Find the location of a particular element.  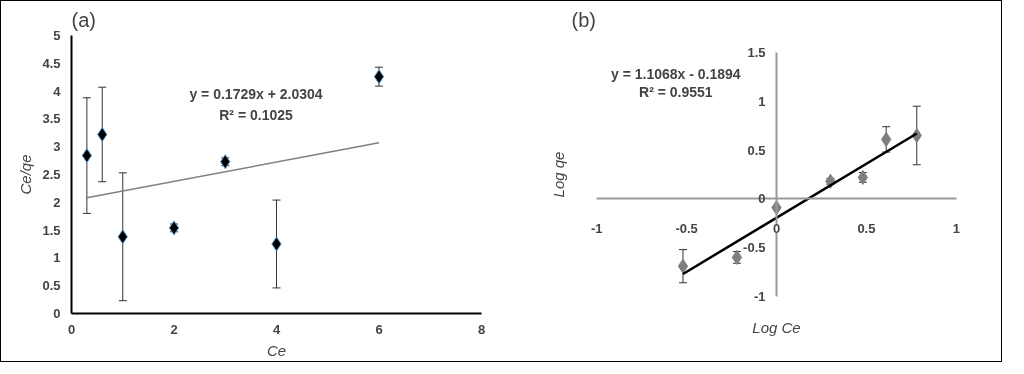

y-tick-label: 3 is located at coordinates (57, 147).